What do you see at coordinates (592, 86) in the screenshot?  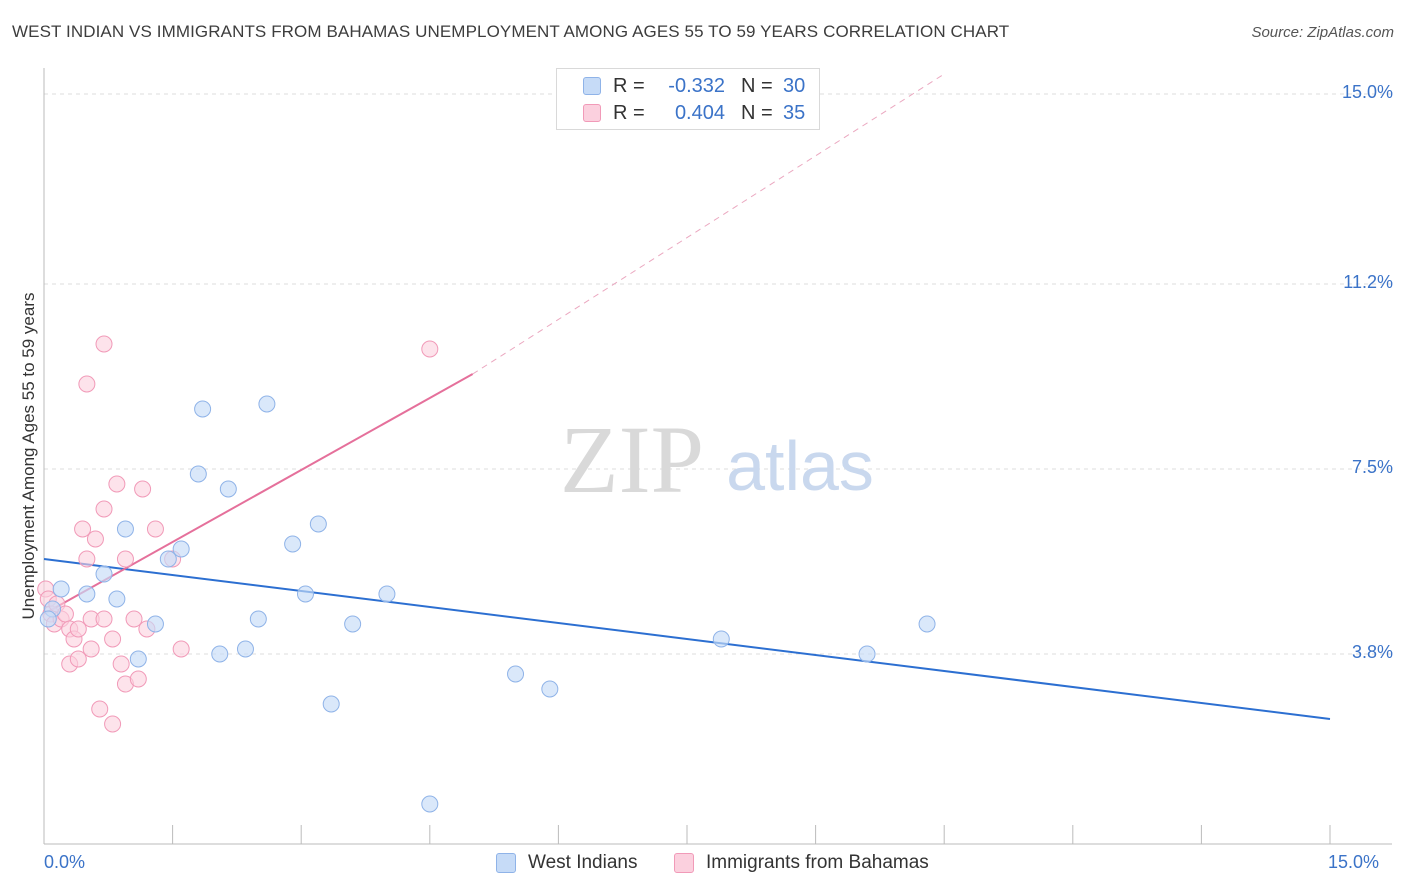 I see `legend-swatch-blue` at bounding box center [592, 86].